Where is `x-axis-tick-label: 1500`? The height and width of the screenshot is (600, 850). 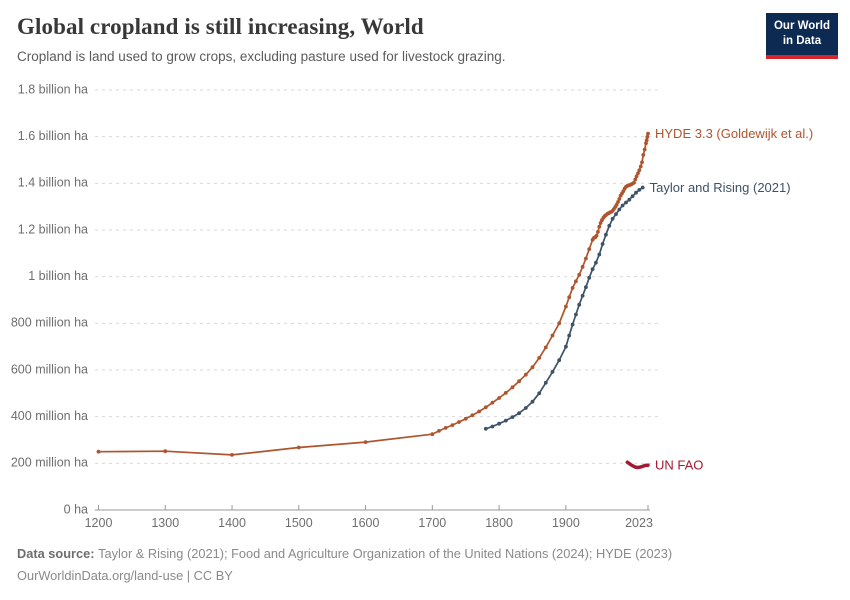 x-axis-tick-label: 1500 is located at coordinates (299, 523).